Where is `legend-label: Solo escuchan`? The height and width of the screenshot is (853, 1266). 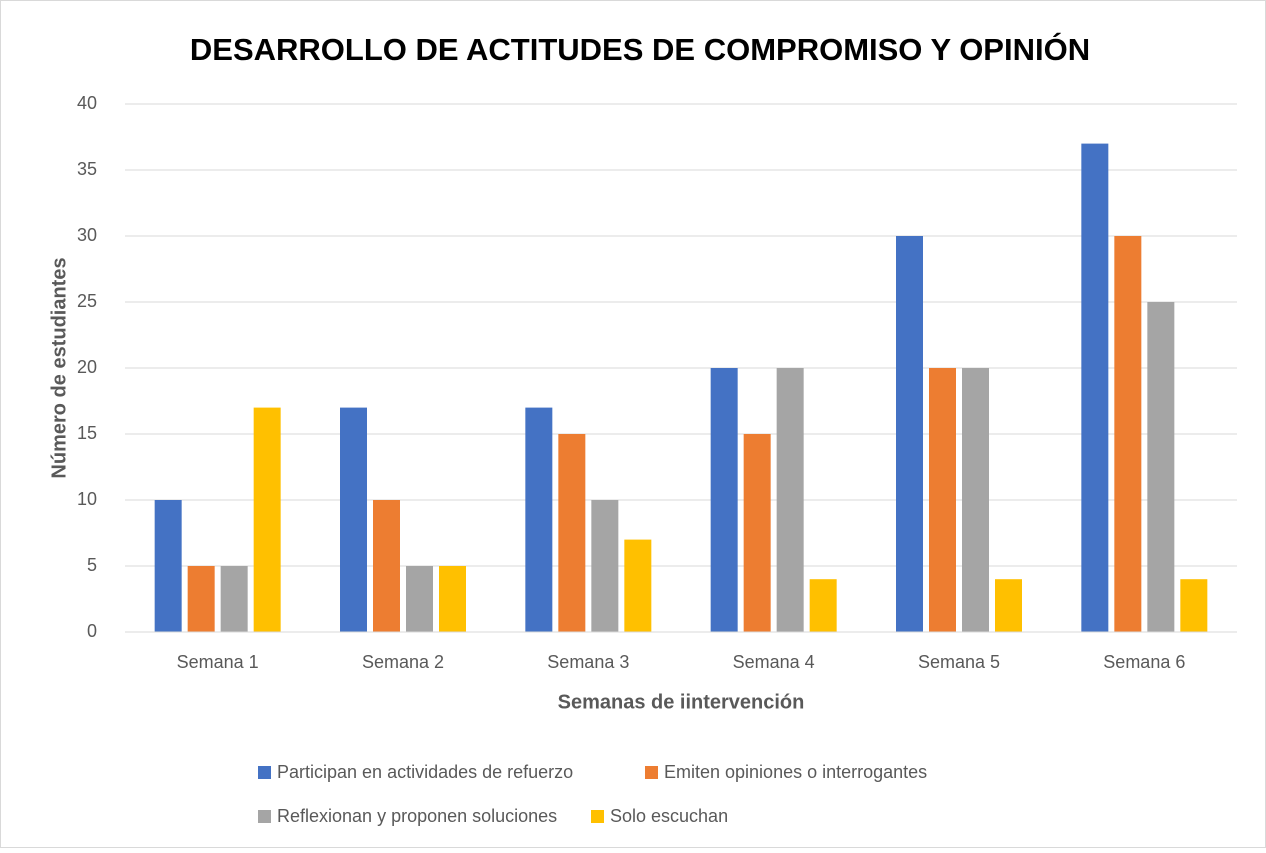 legend-label: Solo escuchan is located at coordinates (669, 816).